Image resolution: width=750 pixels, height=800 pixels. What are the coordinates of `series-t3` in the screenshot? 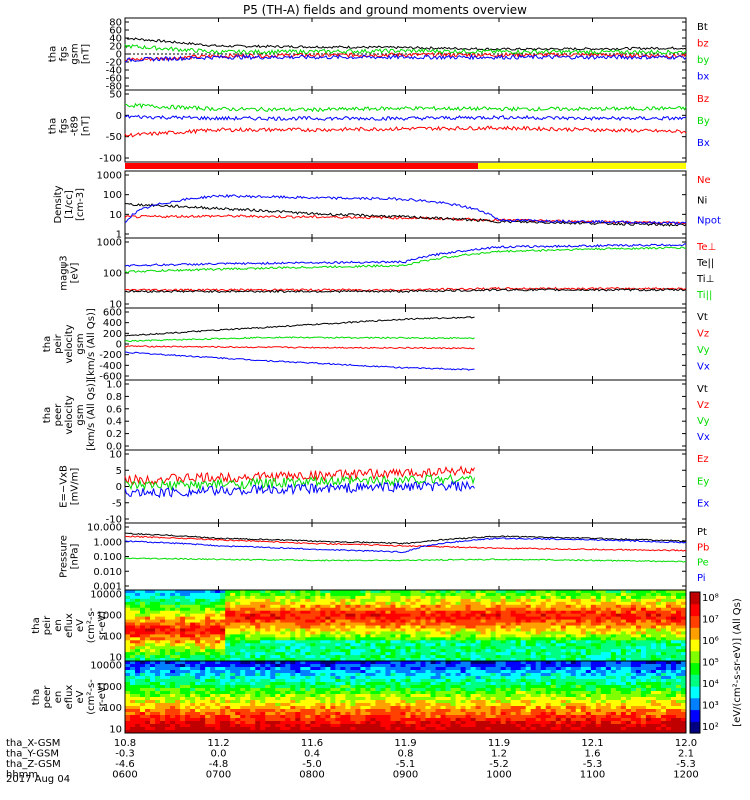 It's located at (405, 260).